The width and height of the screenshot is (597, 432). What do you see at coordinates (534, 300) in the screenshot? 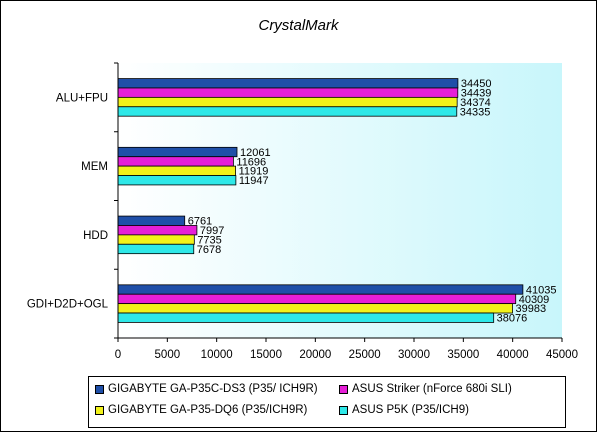
I see `data-label: 40309` at bounding box center [534, 300].